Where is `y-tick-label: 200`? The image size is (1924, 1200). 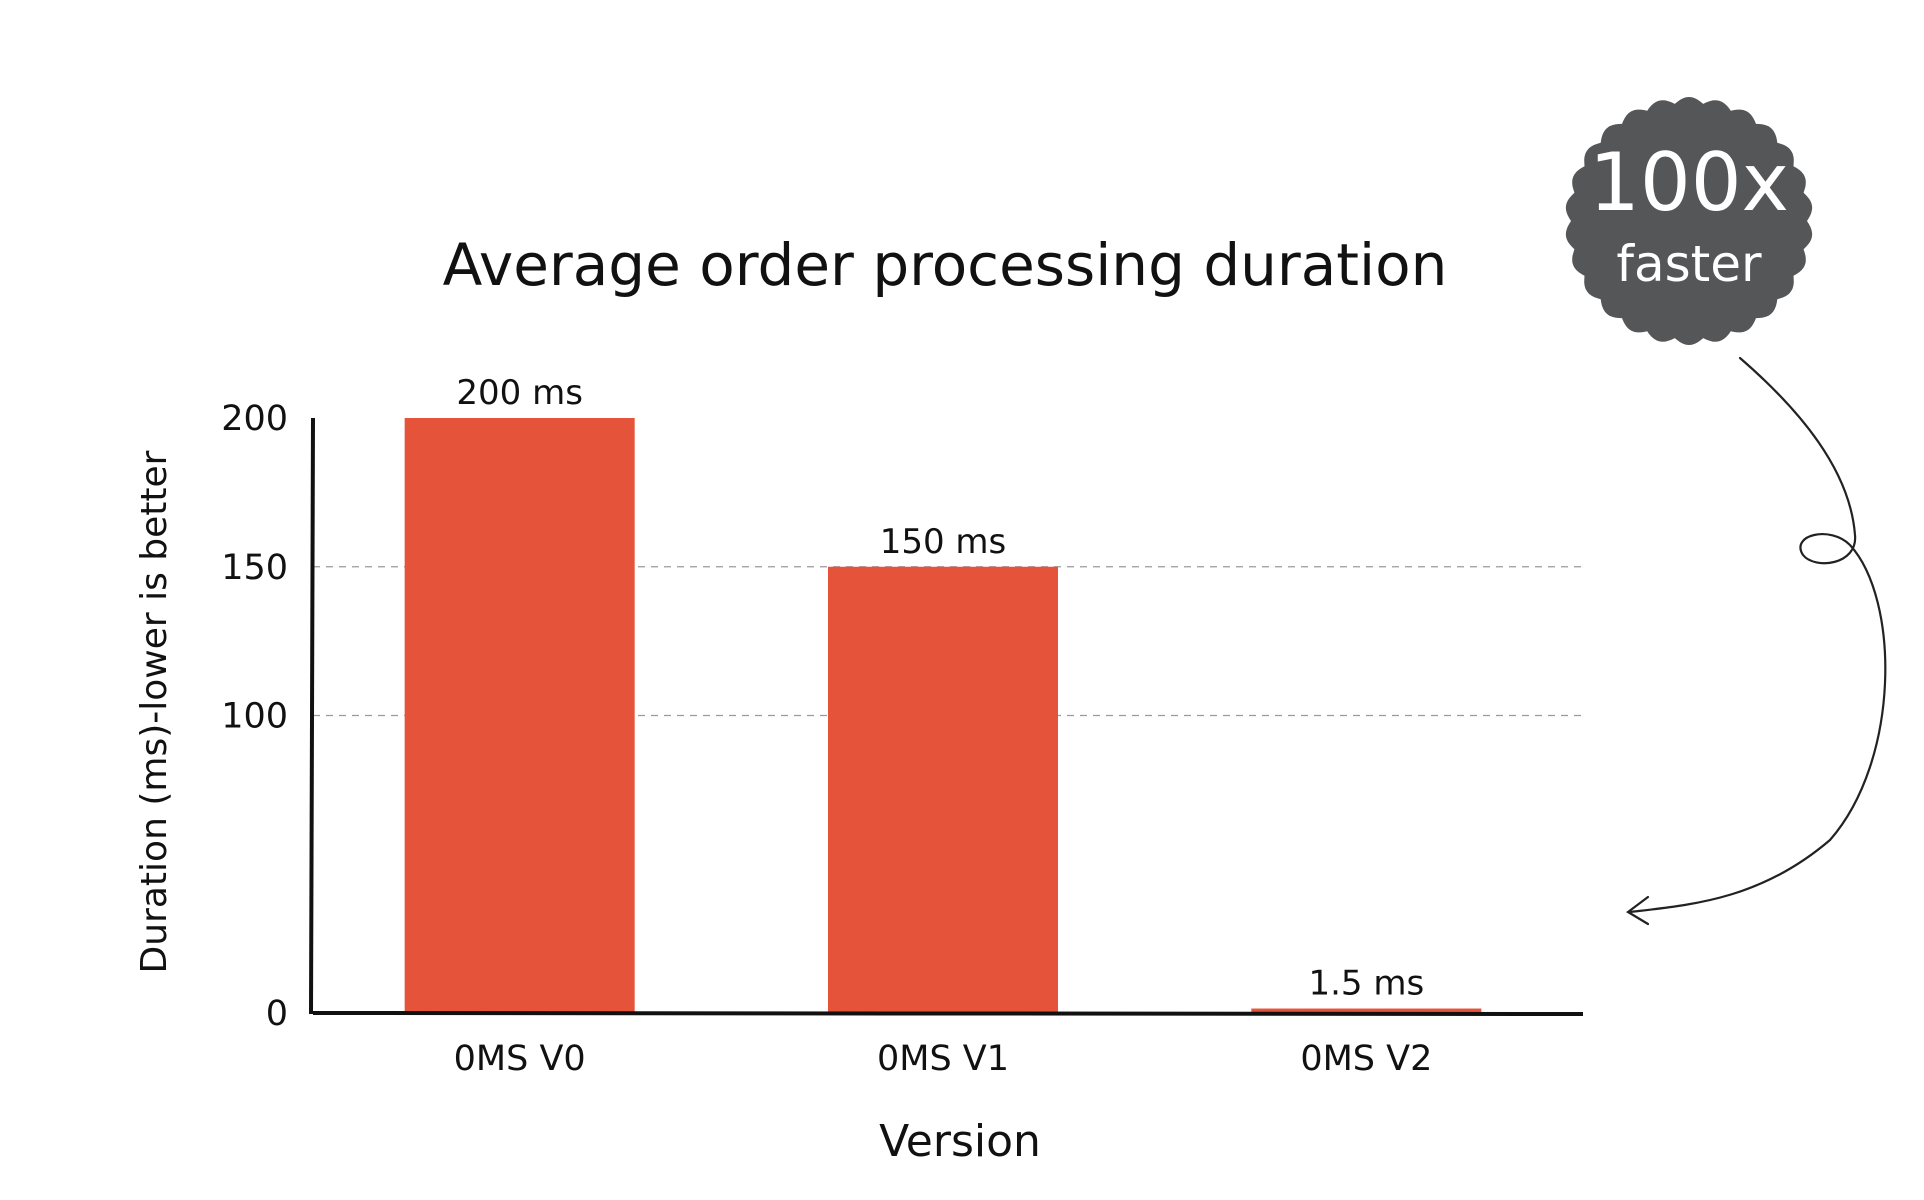 y-tick-label: 200 is located at coordinates (254, 419).